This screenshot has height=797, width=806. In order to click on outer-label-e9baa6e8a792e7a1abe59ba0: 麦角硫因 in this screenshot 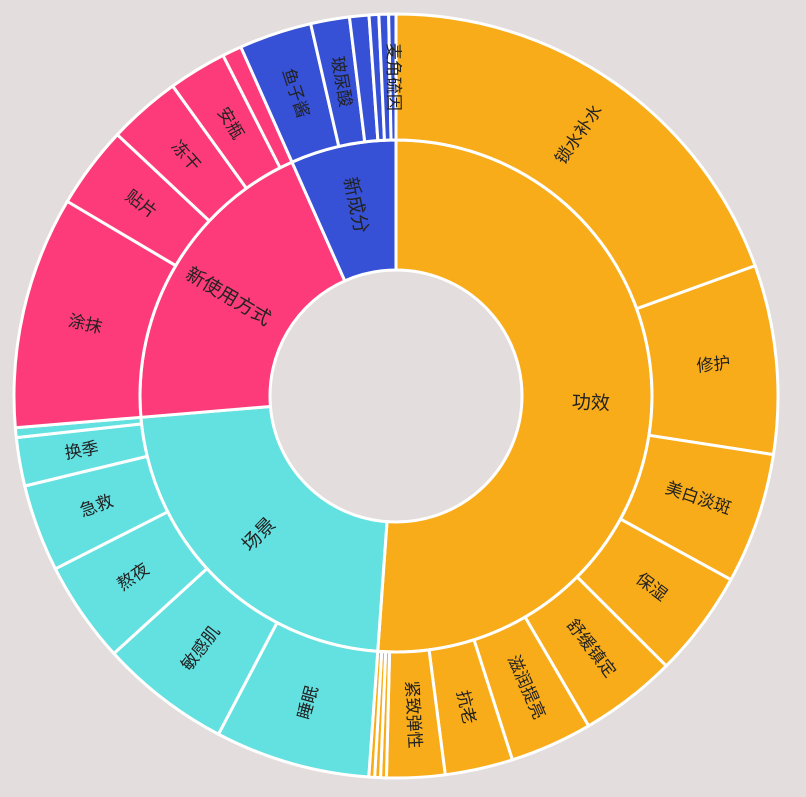, I will do `click(393, 77)`.